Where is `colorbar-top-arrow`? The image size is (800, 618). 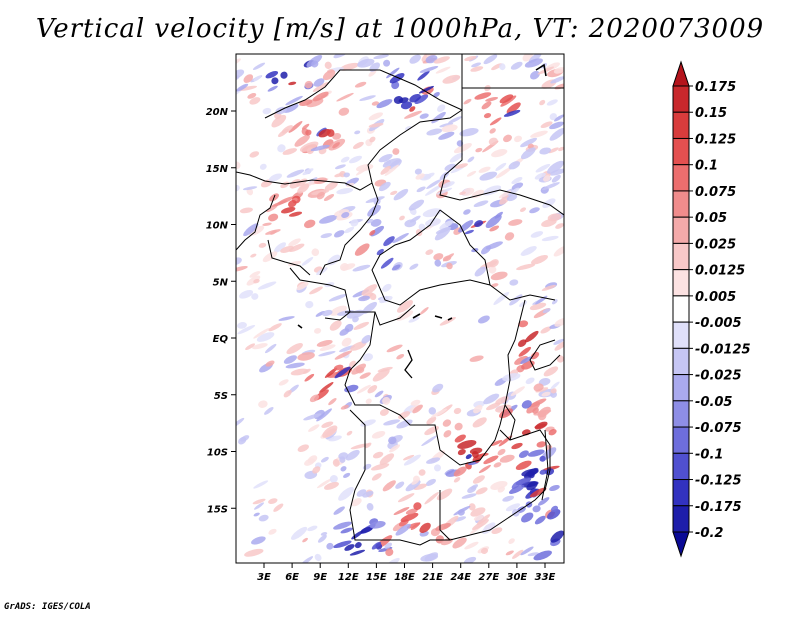 colorbar-top-arrow is located at coordinates (681, 73).